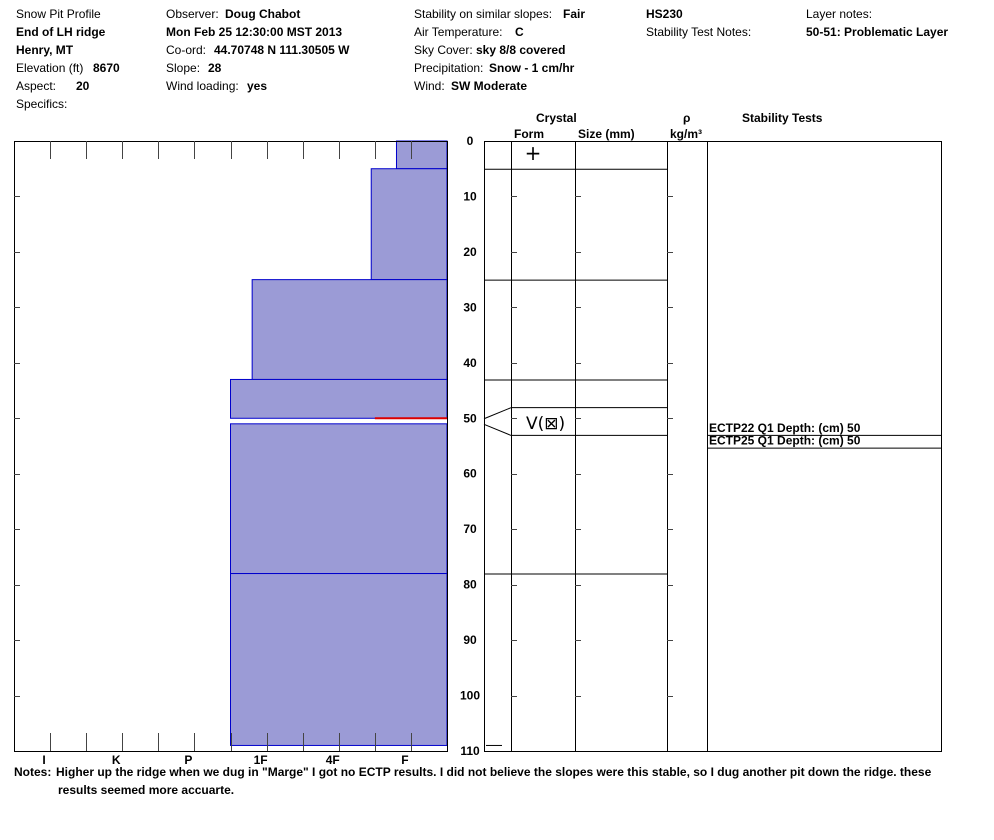  What do you see at coordinates (877, 32) in the screenshot?
I see `layer-notes-value: 50-51: Problematic Layer` at bounding box center [877, 32].